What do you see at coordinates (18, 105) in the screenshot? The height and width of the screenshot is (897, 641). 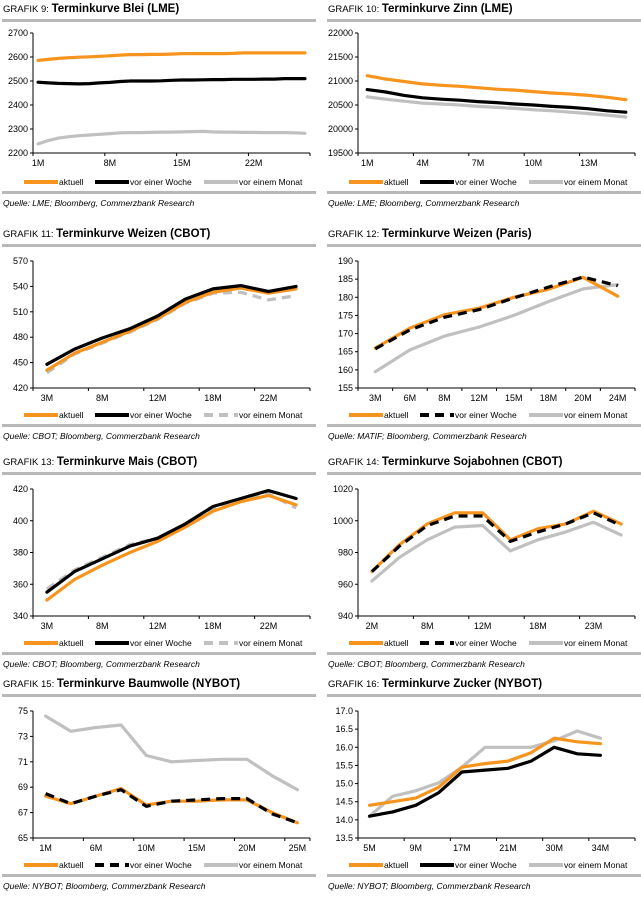 I see `y-tick-label: 2400` at bounding box center [18, 105].